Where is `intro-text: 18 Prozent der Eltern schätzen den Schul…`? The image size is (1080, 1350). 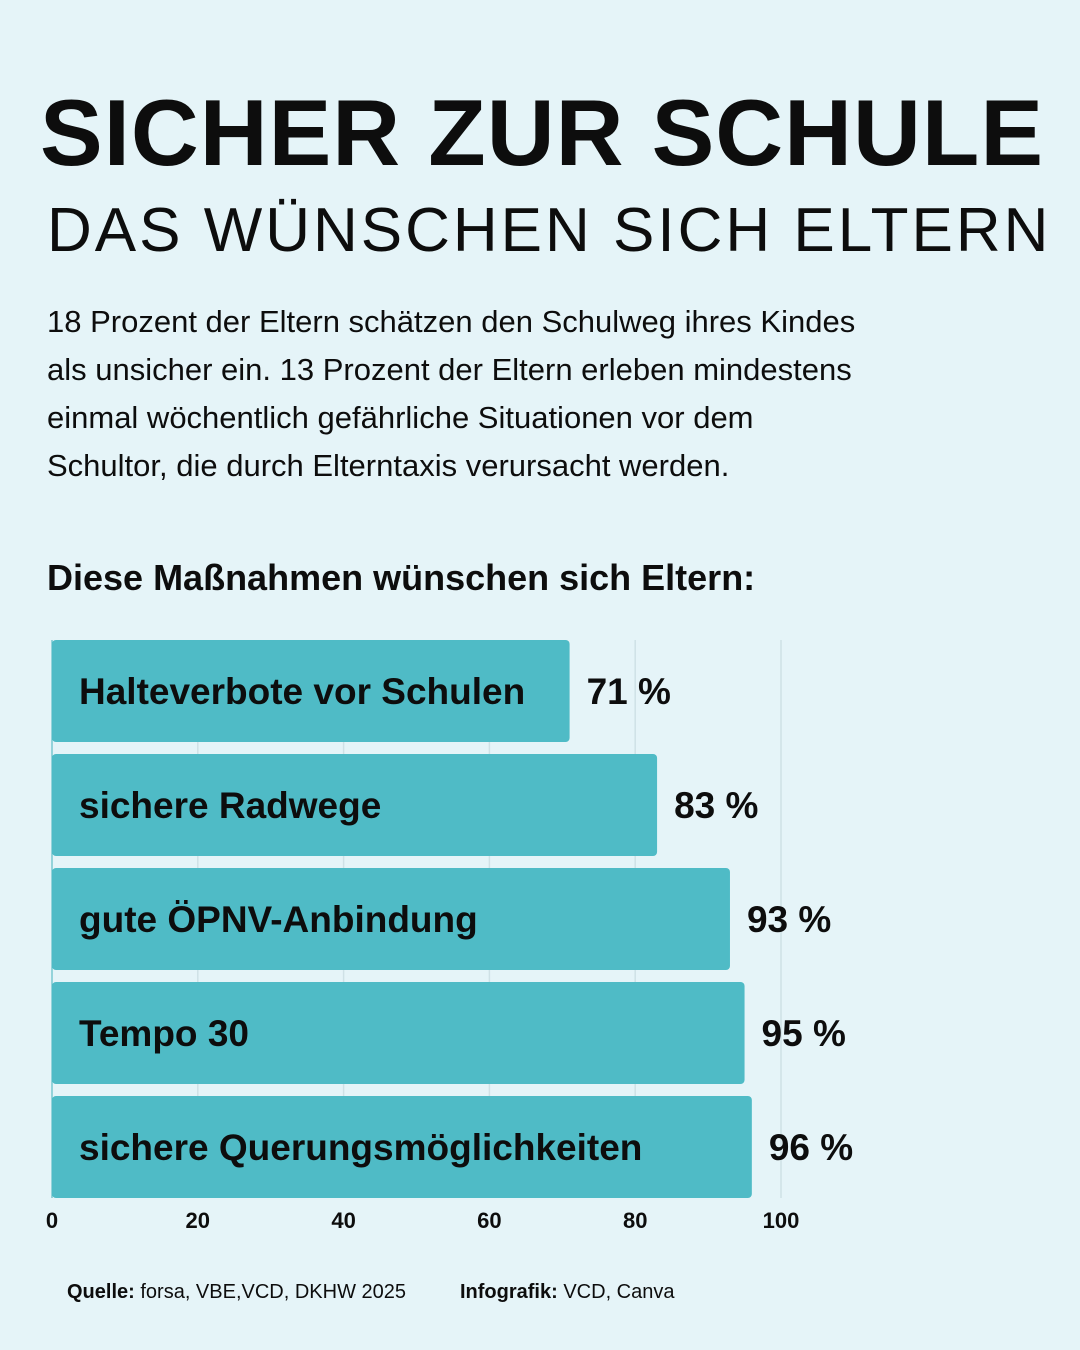
intro-text: 18 Prozent der Eltern schätzen den Schul… is located at coordinates (527, 394).